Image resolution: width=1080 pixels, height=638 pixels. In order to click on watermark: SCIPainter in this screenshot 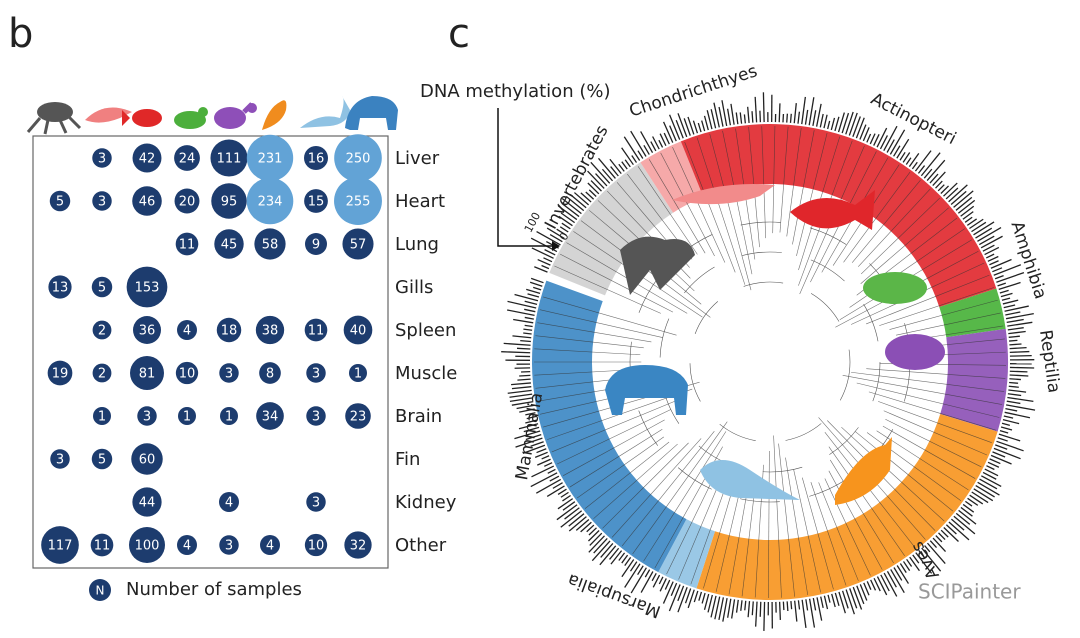, I will do `click(969, 592)`.